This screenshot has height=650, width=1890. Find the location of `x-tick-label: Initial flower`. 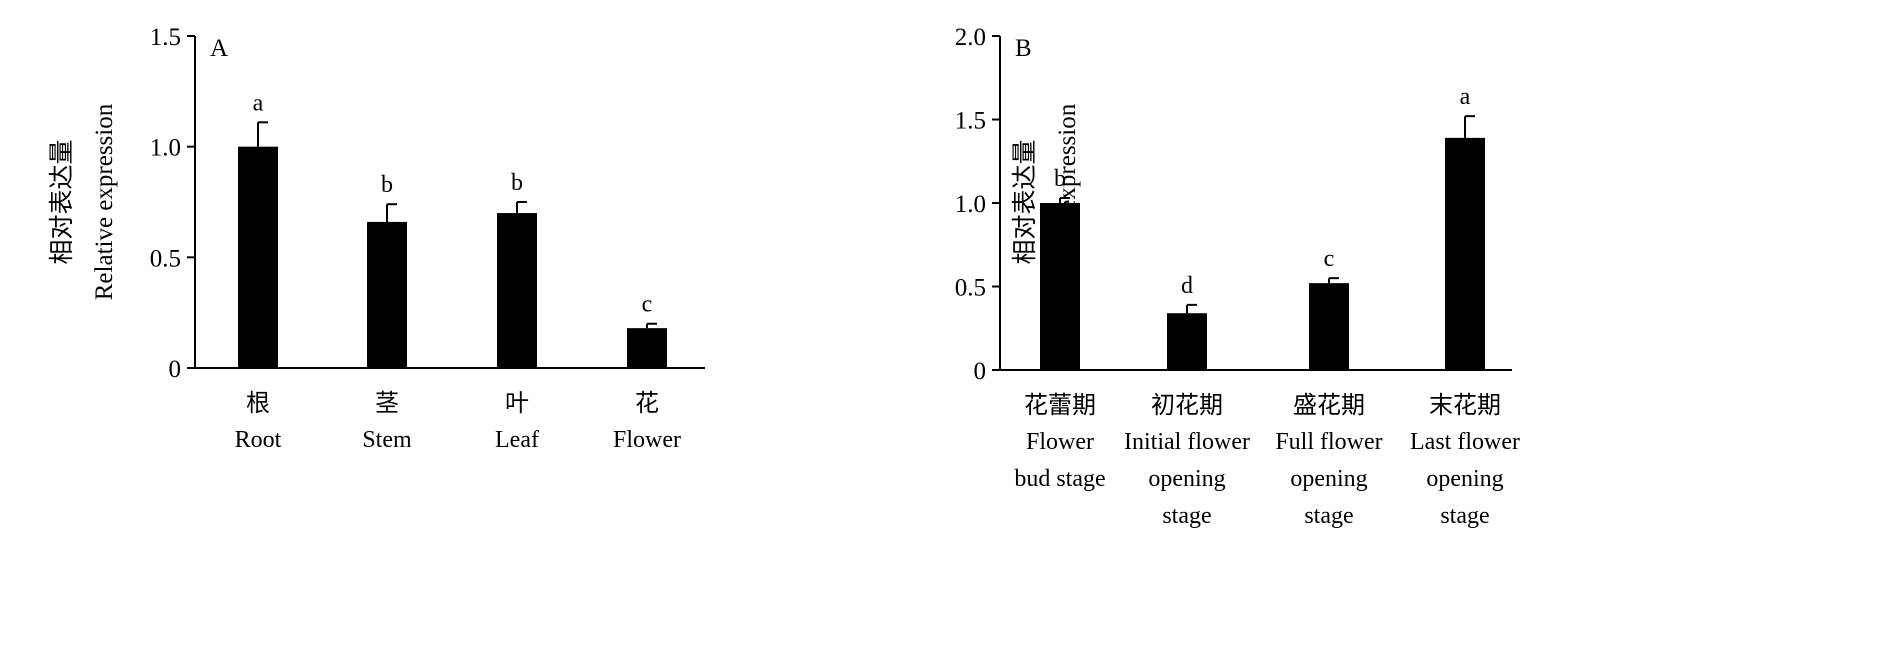

x-tick-label: Initial flower is located at coordinates (1187, 442).